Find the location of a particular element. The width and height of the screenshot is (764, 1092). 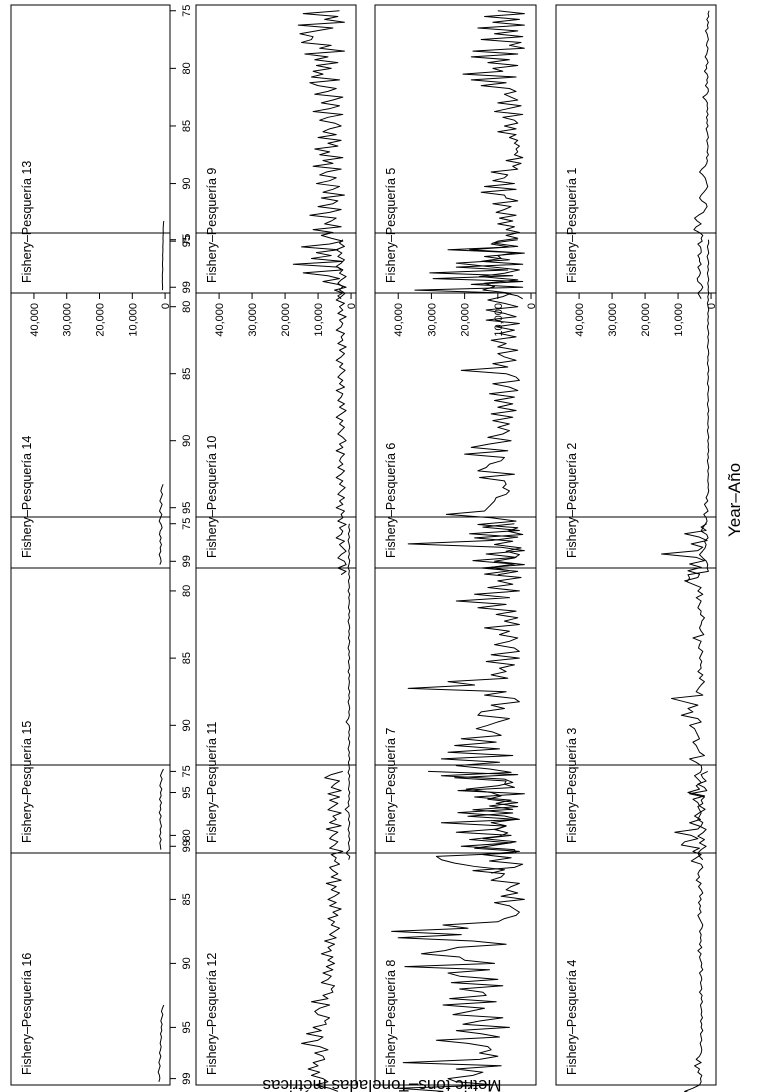

panel-6: Fishery–Pesquería 6 is located at coordinates (455, 404).